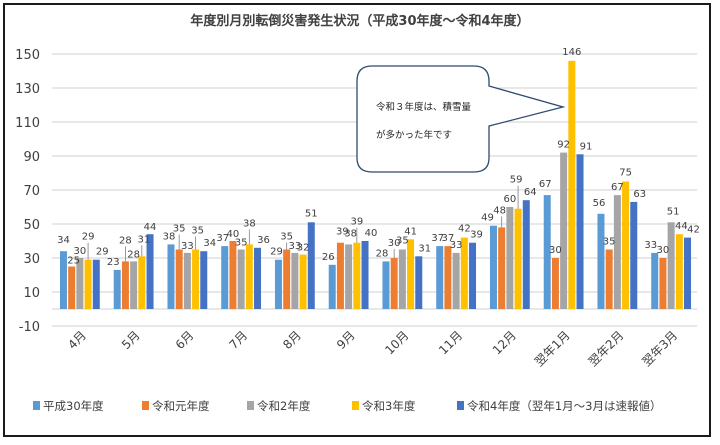 Image resolution: width=720 pixels, height=445 pixels. What do you see at coordinates (263, 240) in the screenshot?
I see `data-label: 36` at bounding box center [263, 240].